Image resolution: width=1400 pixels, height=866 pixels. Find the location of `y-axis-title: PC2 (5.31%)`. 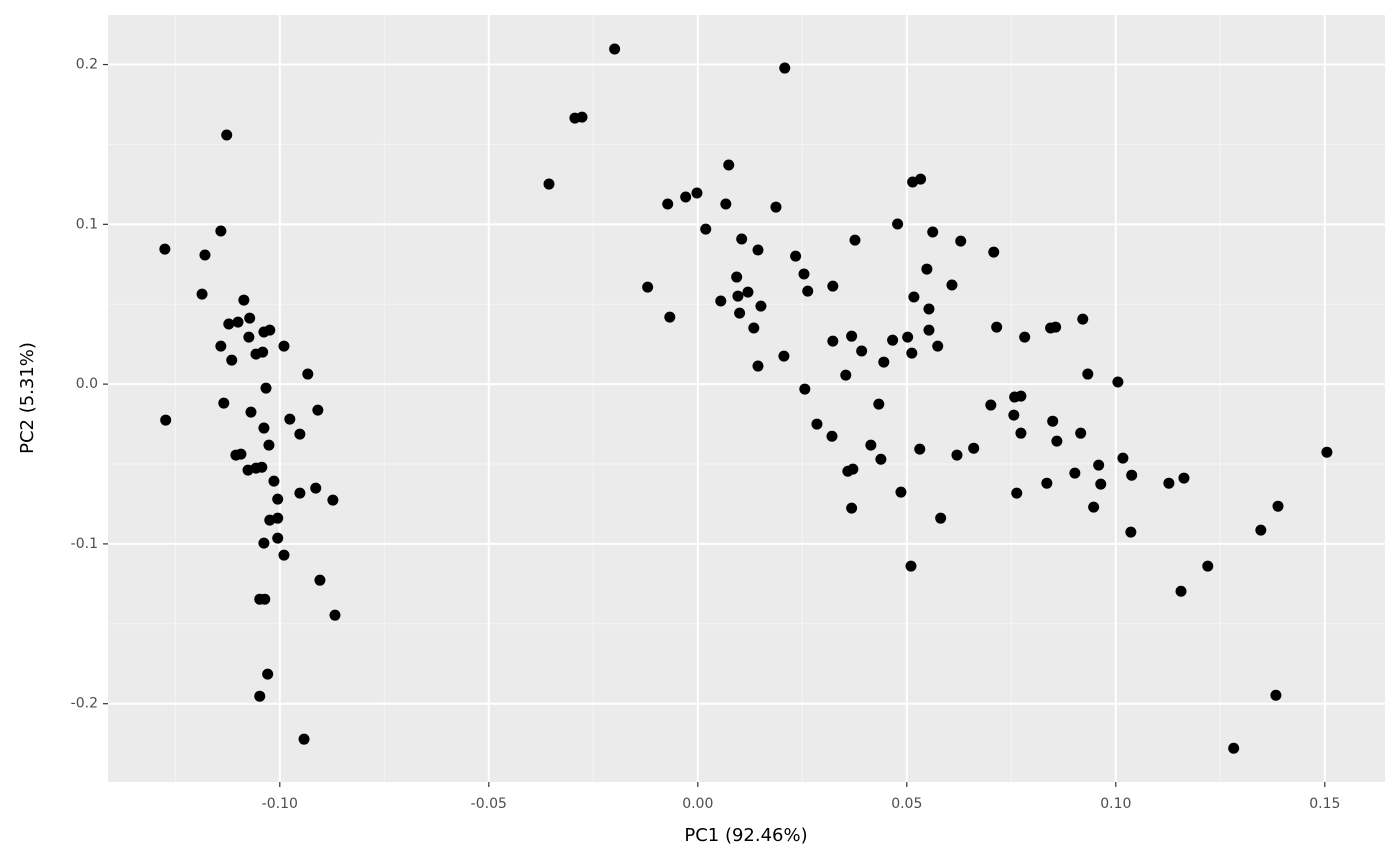

y-axis-title: PC2 (5.31%) is located at coordinates (27, 398).